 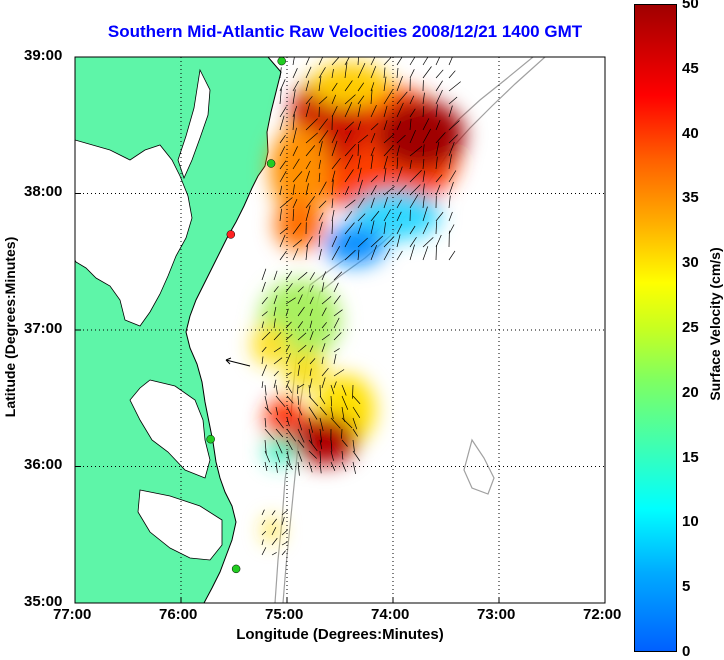 I want to click on colorbar-tick-label: 5, so click(x=686, y=586).